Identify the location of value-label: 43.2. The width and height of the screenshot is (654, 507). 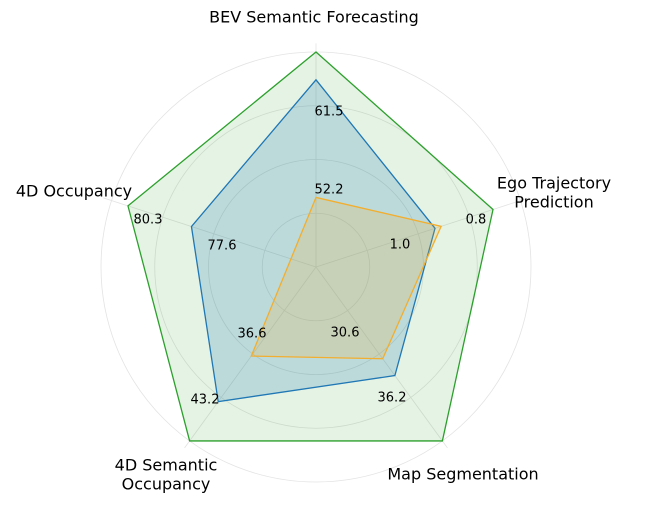
(205, 400).